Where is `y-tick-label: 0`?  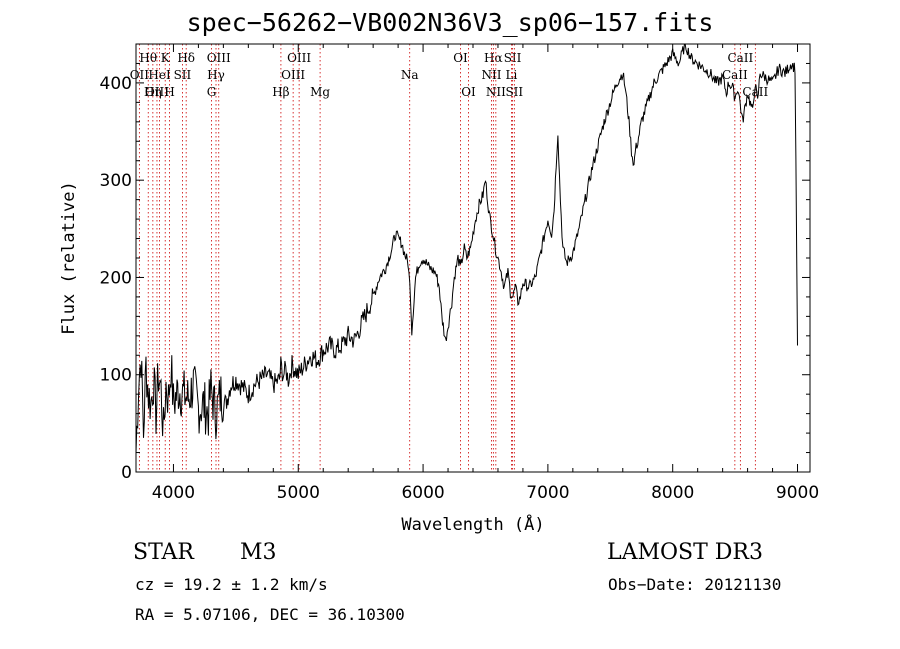
y-tick-label: 0 is located at coordinates (126, 473).